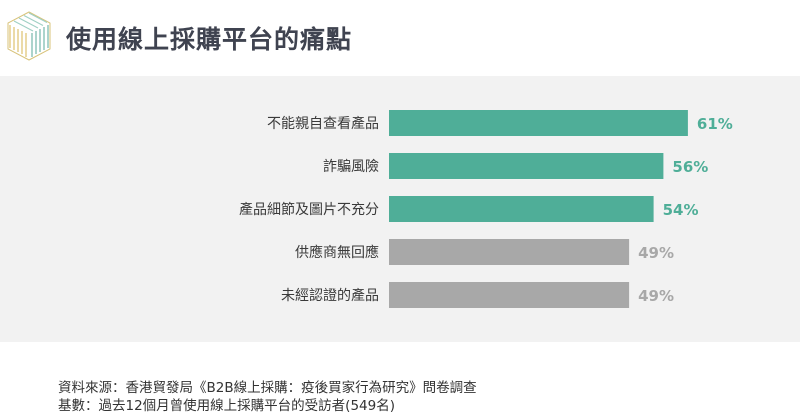  Describe the element at coordinates (323, 123) in the screenshot. I see `category-label: 不能親自查看產品` at that location.